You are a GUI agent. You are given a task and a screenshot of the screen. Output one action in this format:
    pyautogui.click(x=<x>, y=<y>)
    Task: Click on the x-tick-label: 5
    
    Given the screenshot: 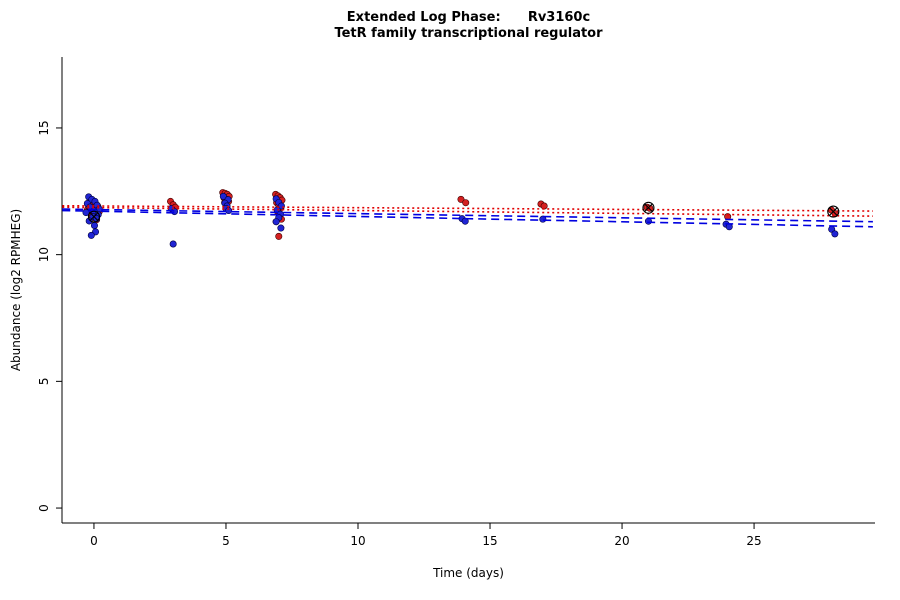 What is the action you would take?
    pyautogui.click(x=226, y=541)
    